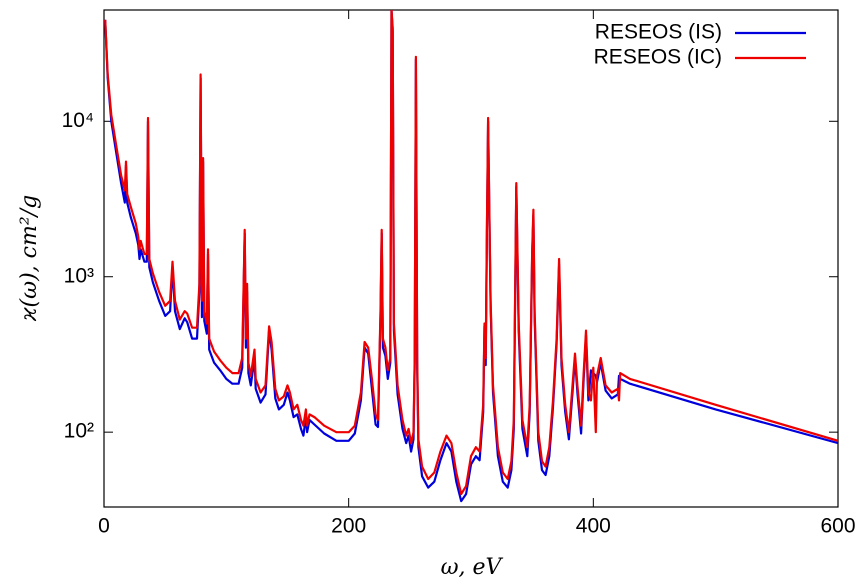 The image size is (866, 584). What do you see at coordinates (472, 567) in the screenshot?
I see `x-axis-label: ω, eV` at bounding box center [472, 567].